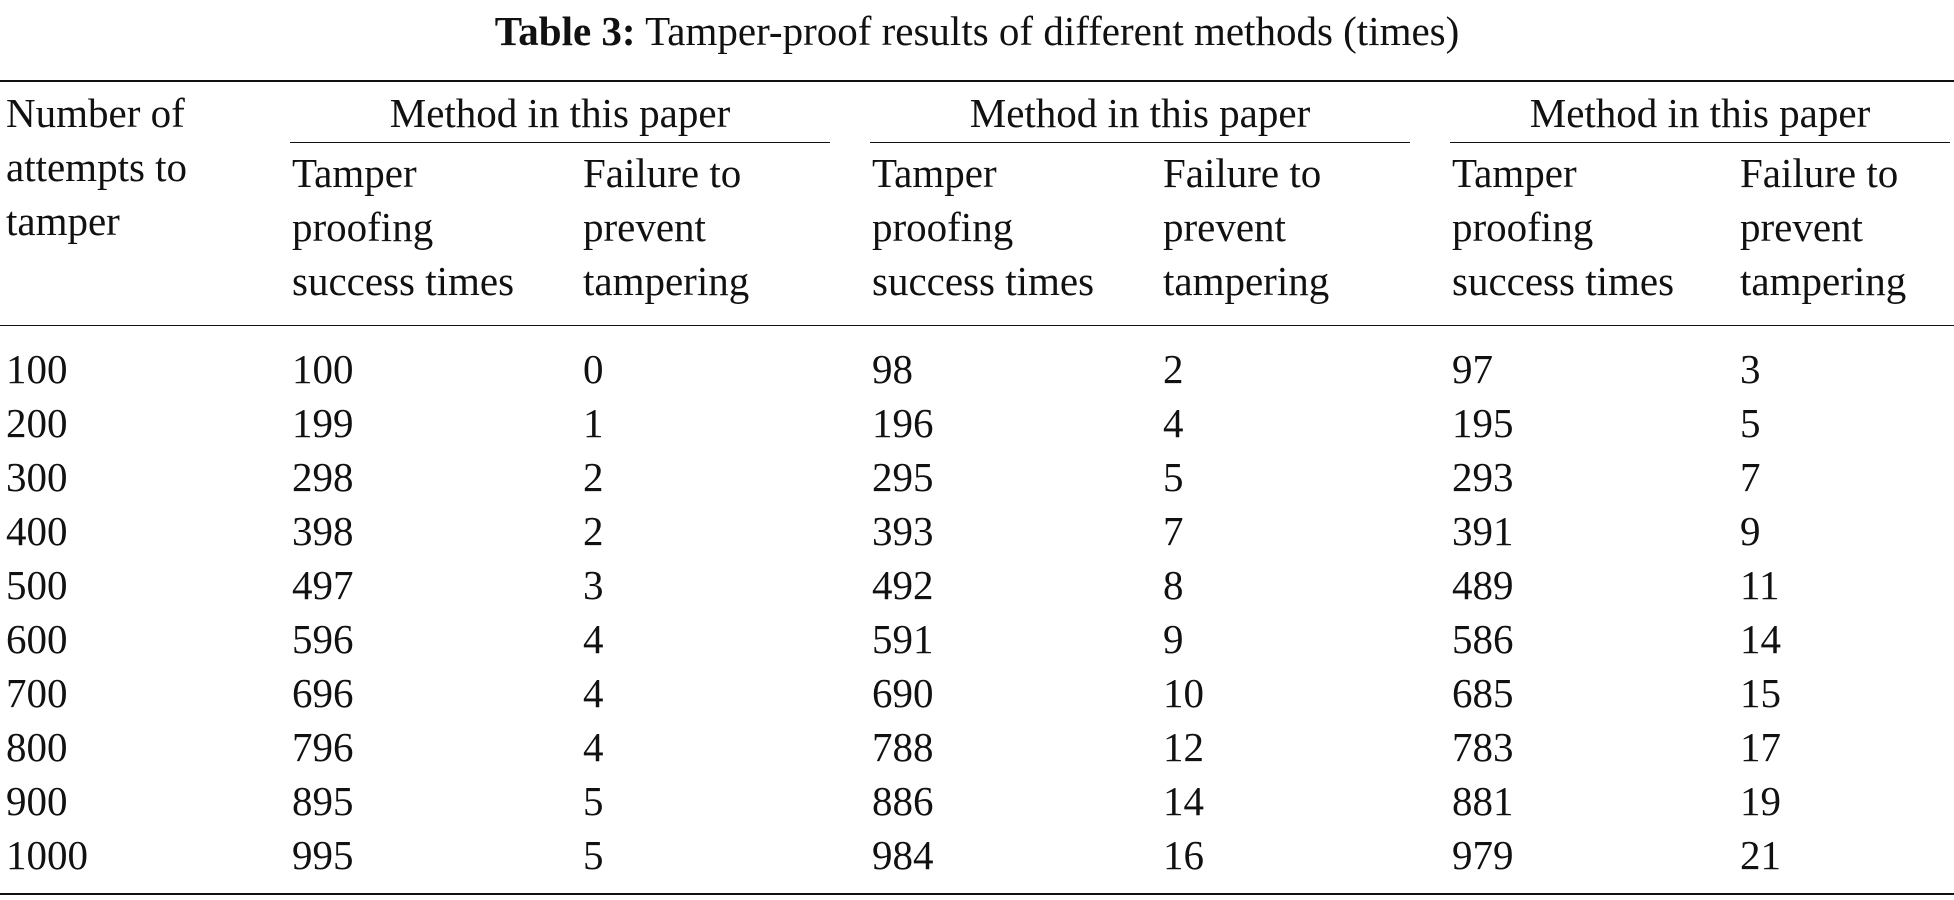  Describe the element at coordinates (1183, 693) in the screenshot. I see `table-cell-failure-2: 10` at that location.